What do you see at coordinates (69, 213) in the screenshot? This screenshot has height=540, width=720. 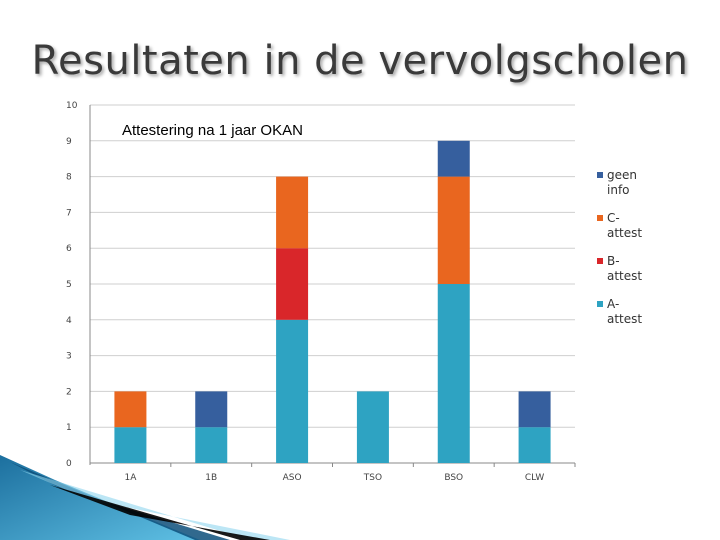 I see `y-tick-label: 7` at bounding box center [69, 213].